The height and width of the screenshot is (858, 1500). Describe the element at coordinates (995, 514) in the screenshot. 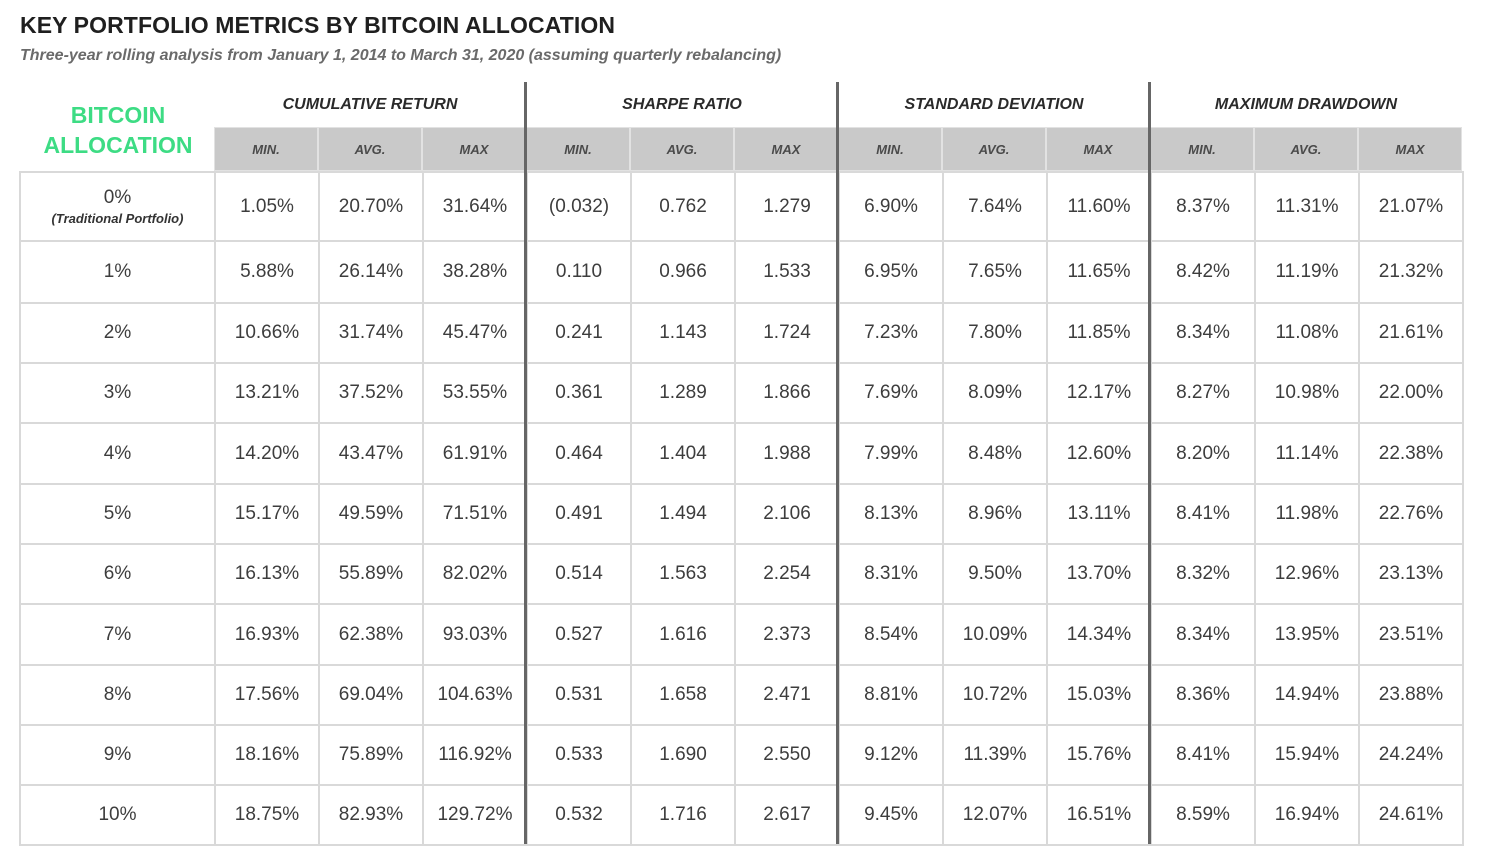

I see `metric-cell: 8.96%` at that location.